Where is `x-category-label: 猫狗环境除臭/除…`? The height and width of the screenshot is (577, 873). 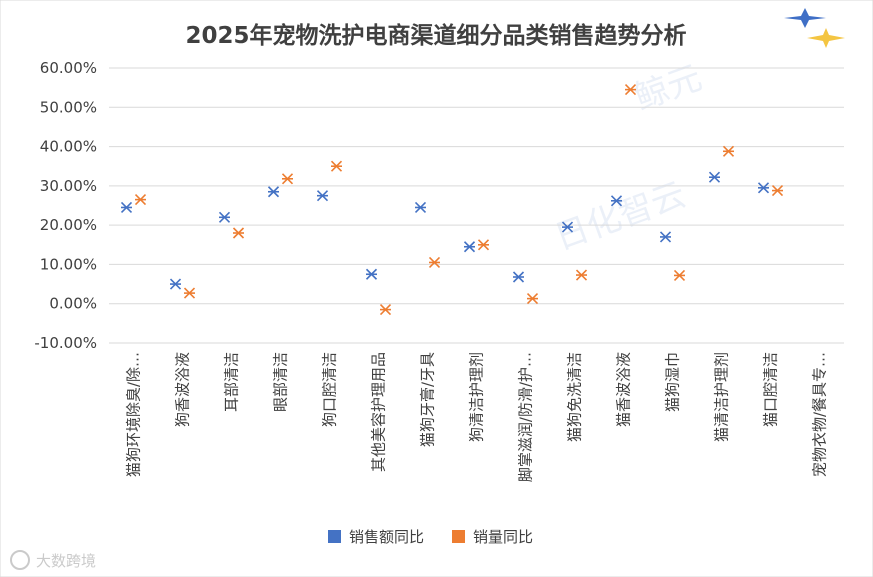
x-category-label: 猫狗环境除臭/除… is located at coordinates (134, 414).